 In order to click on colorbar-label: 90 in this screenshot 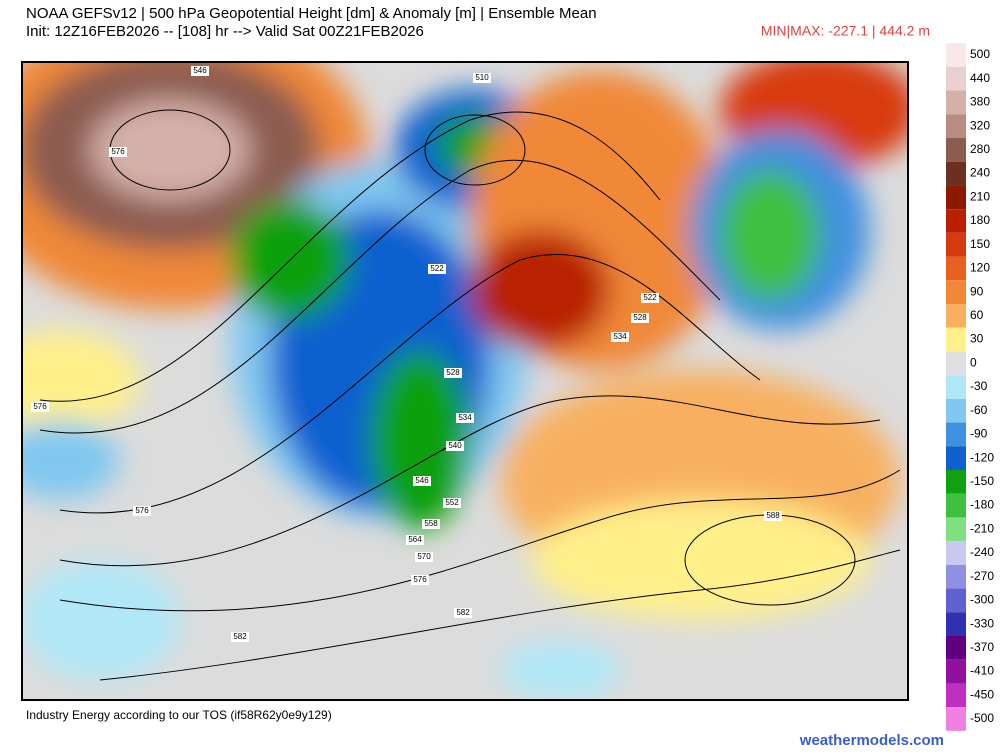, I will do `click(977, 291)`.